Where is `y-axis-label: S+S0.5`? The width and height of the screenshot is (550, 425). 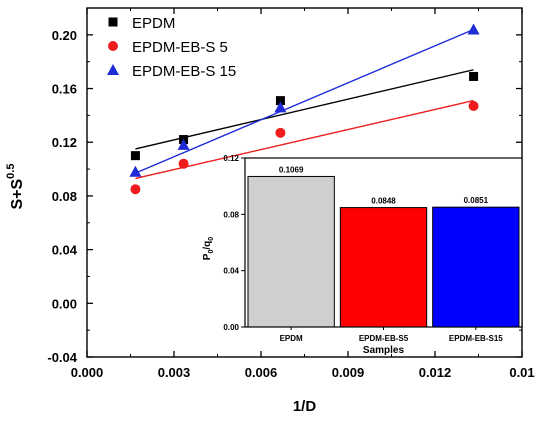 y-axis-label: S+S0.5 is located at coordinates (15, 187).